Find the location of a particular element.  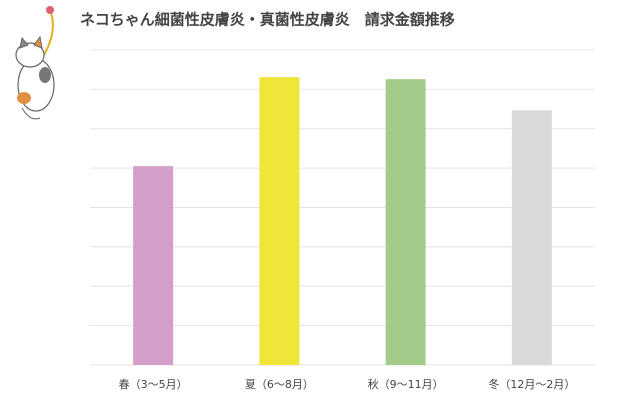

x-tick-label: 冬（12月〜2月） is located at coordinates (531, 384).